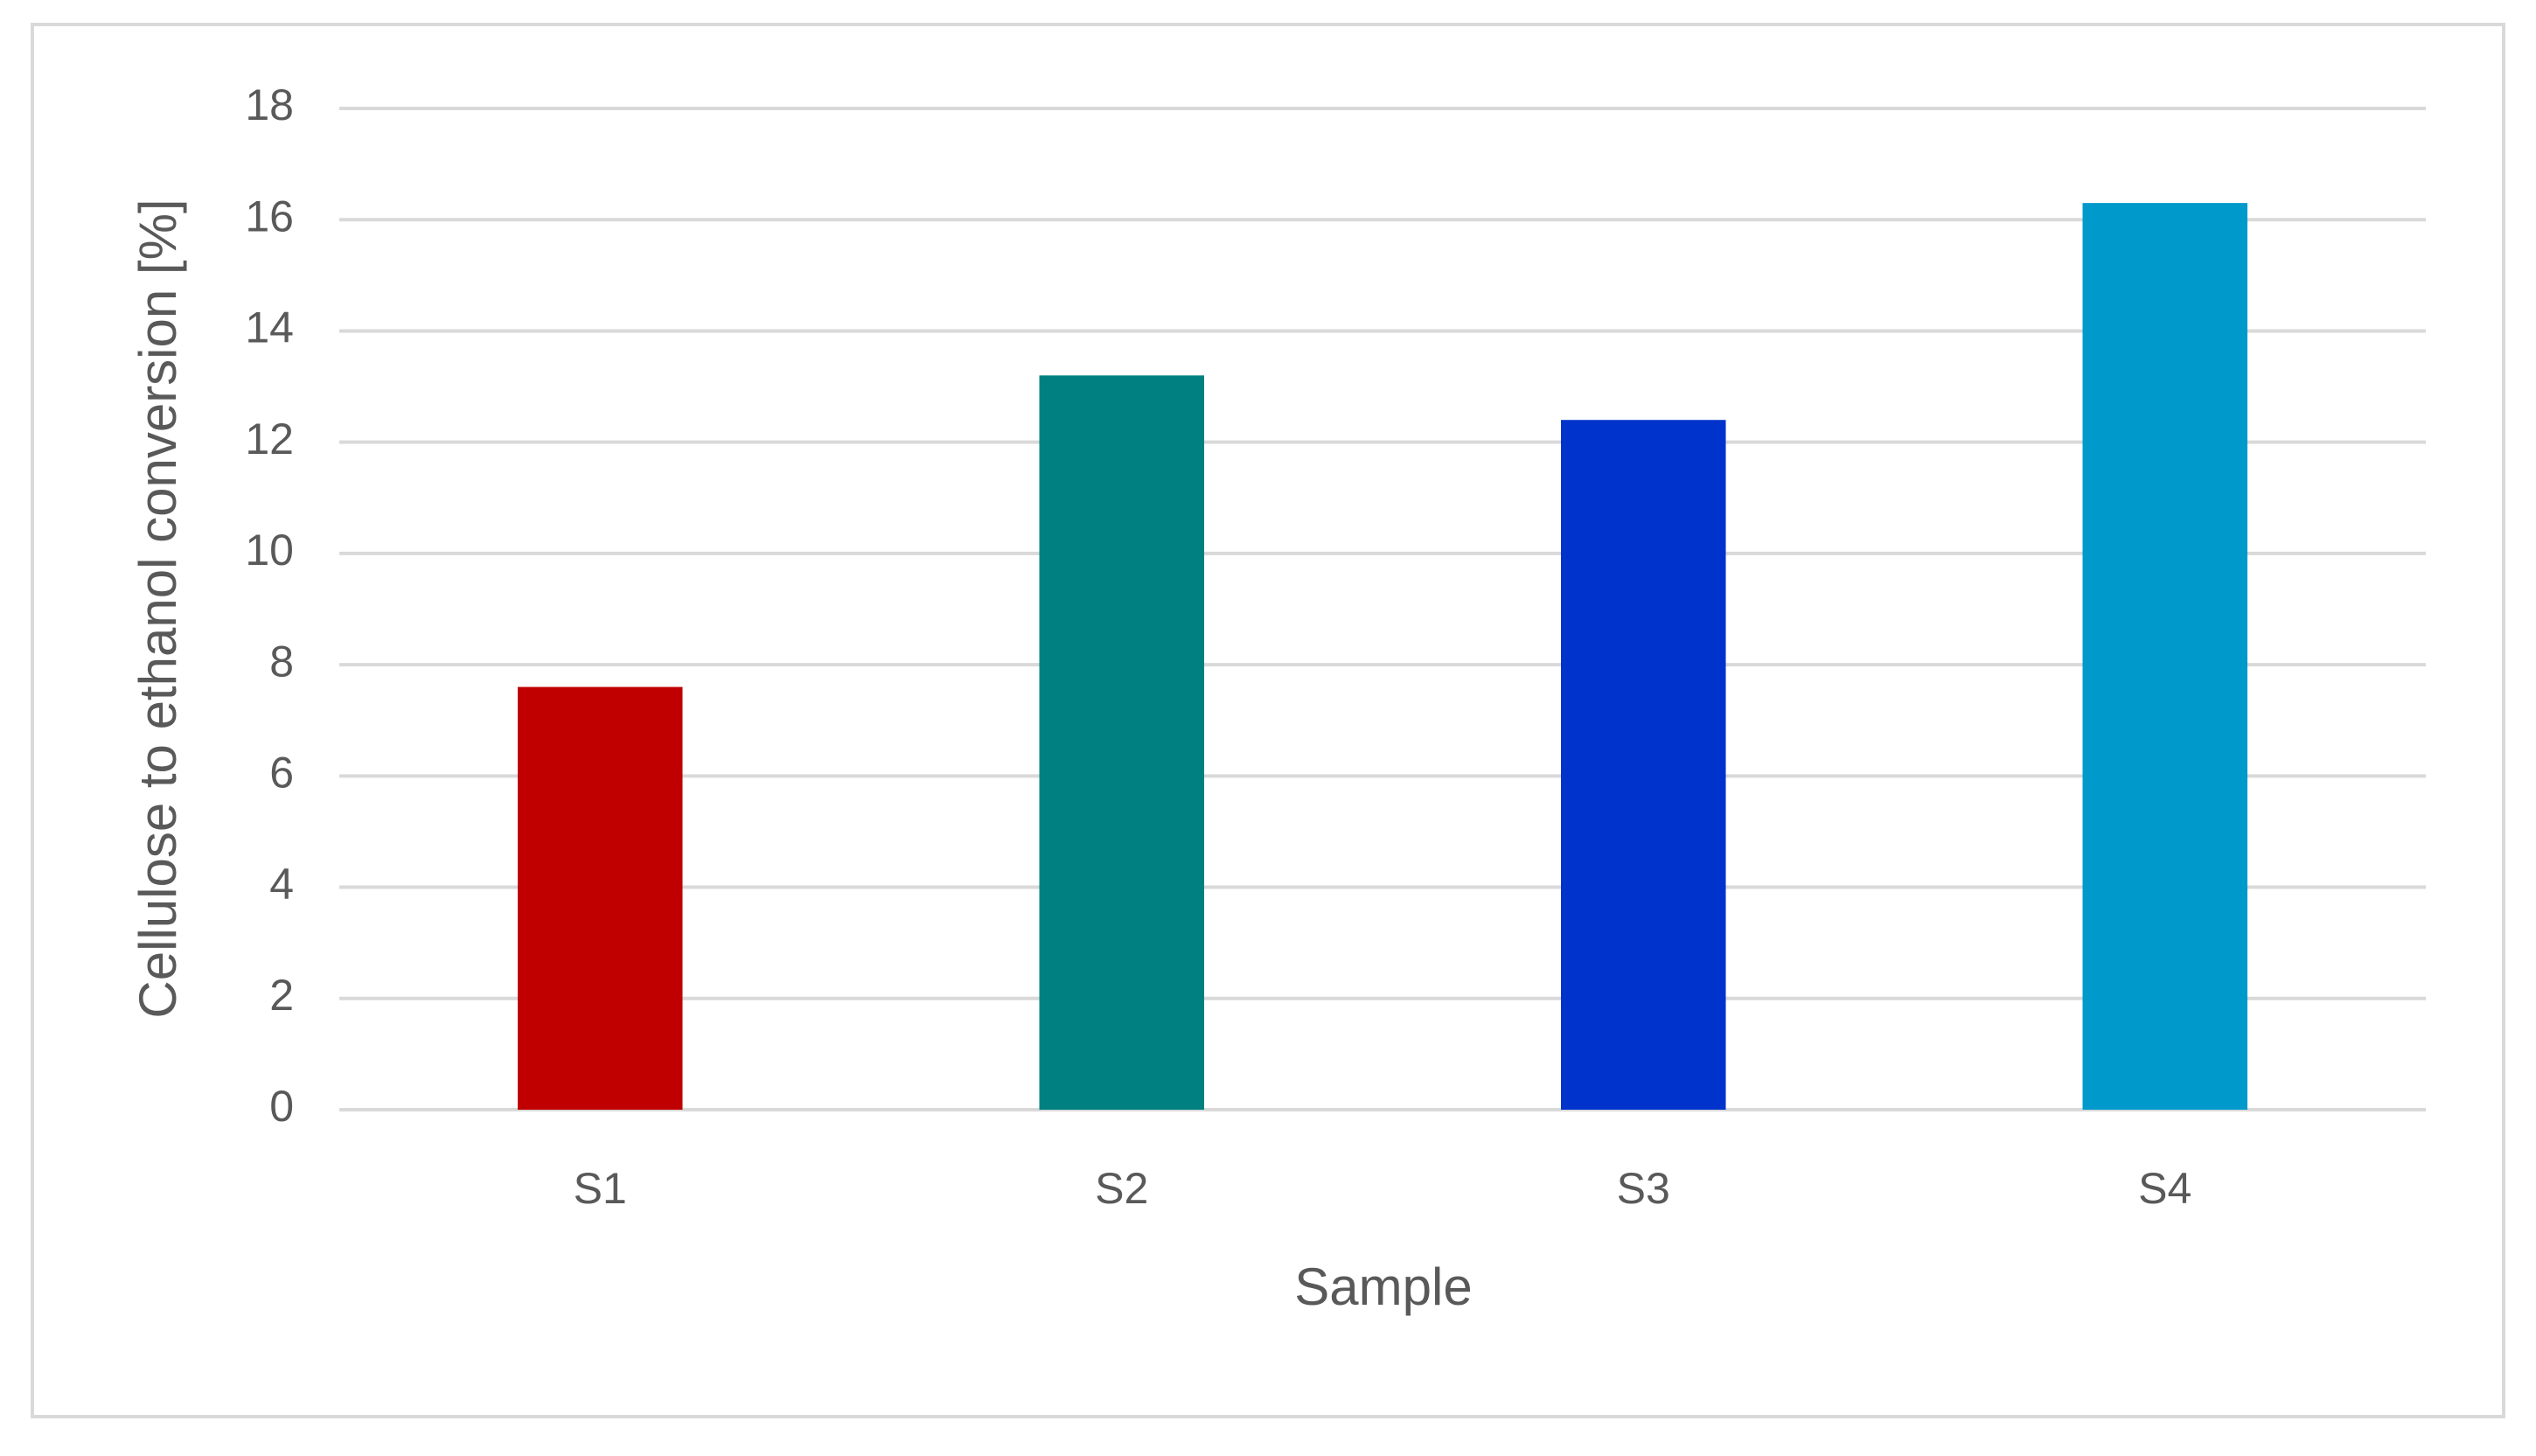  Describe the element at coordinates (281, 773) in the screenshot. I see `y-tick-label: 6` at that location.